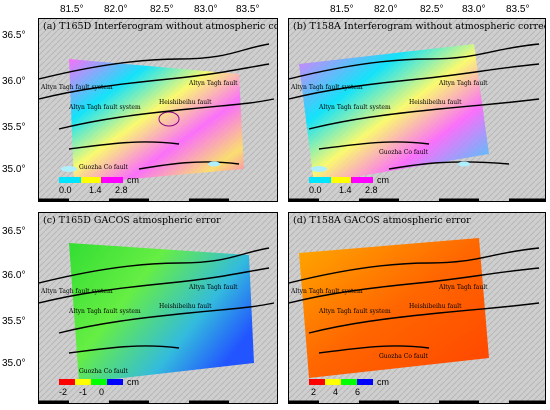 The width and height of the screenshot is (550, 410). I want to click on panel-title: (c) T165D GACOS atmospheric error, so click(132, 220).